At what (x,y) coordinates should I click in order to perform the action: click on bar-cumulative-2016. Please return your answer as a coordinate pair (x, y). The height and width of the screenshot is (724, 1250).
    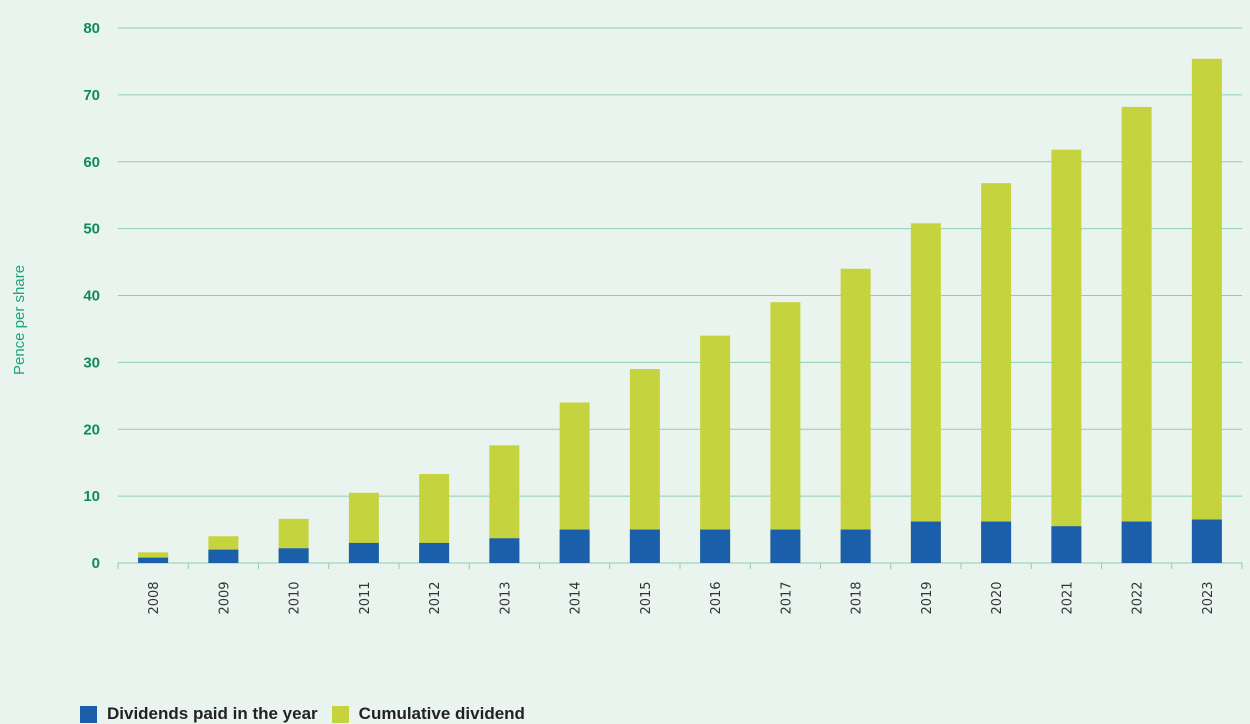
    Looking at the image, I should click on (715, 449).